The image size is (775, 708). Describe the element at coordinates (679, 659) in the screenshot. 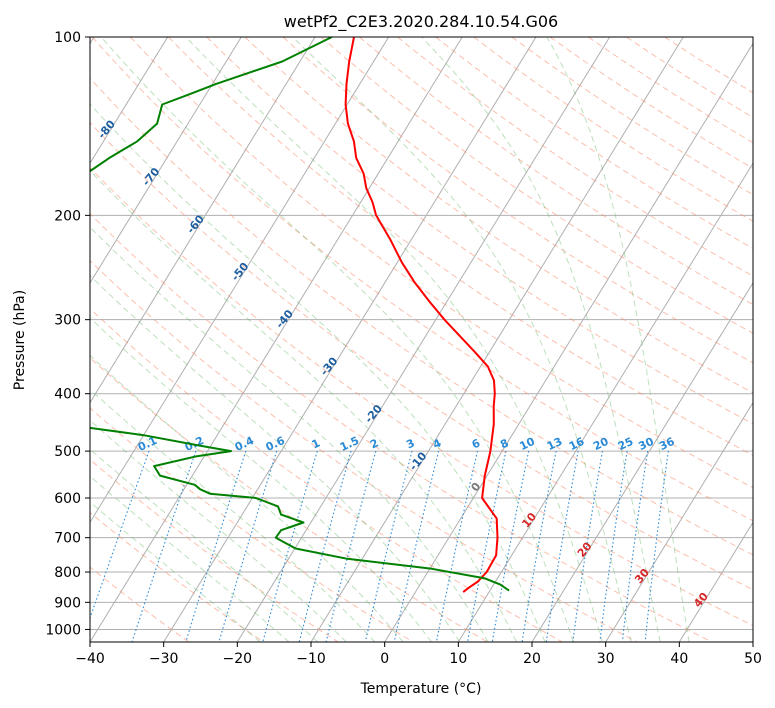

I see `x-tick-label: 40` at that location.